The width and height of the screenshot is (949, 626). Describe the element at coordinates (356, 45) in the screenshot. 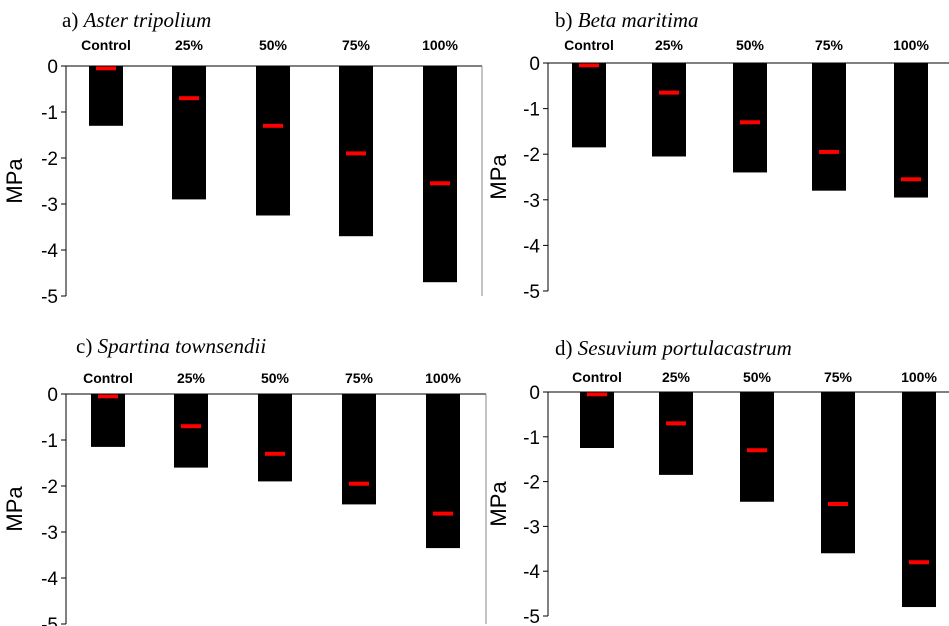

I see `panel-a-category-3: 75%` at that location.